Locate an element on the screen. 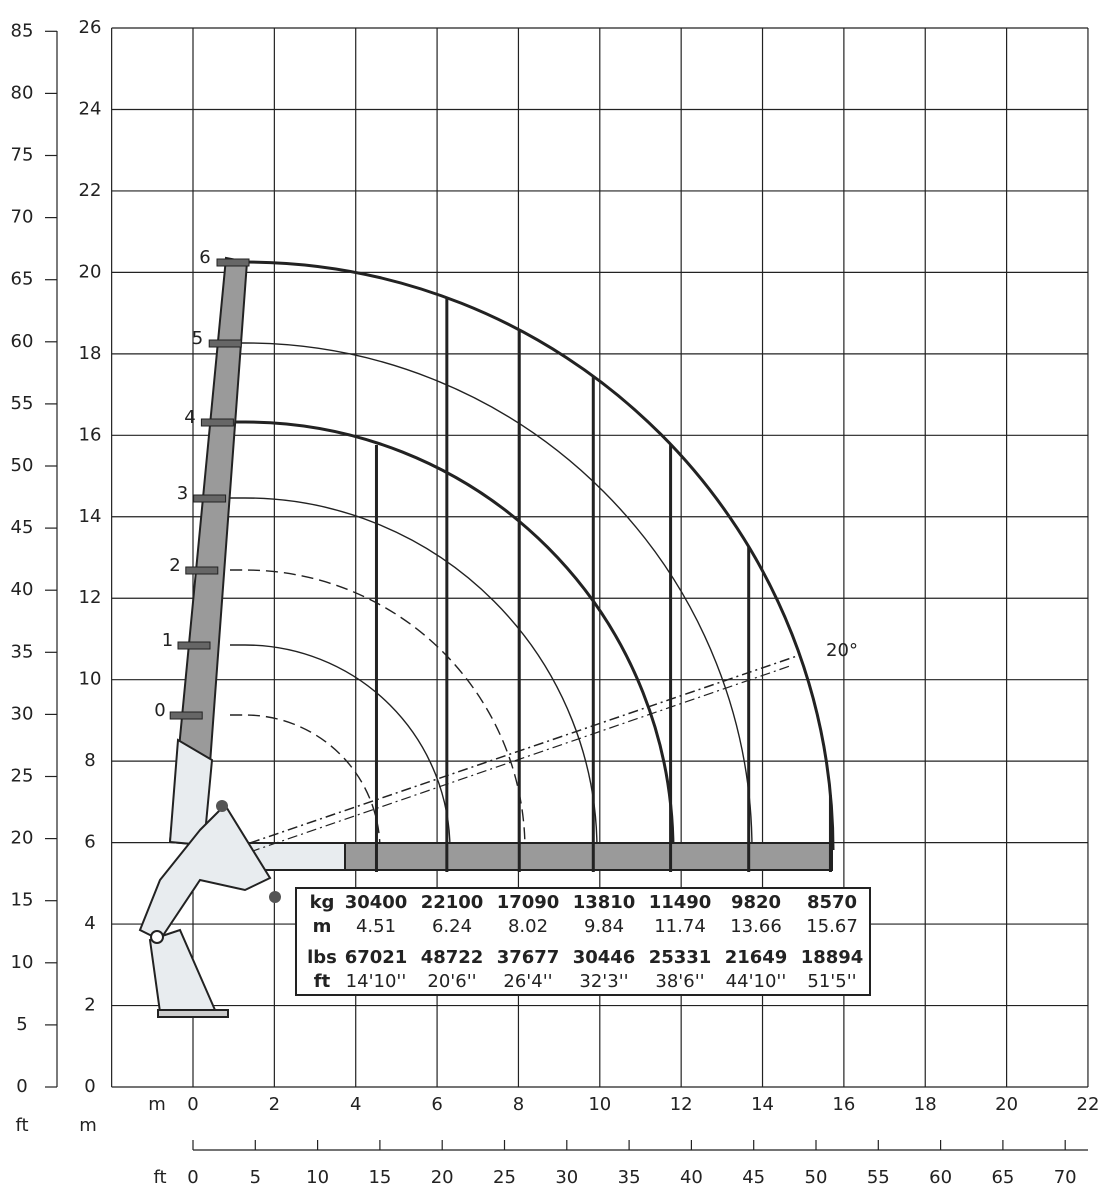 Image resolution: width=1113 pixels, height=1204 pixels. ft-unit: ft is located at coordinates (21, 1125).